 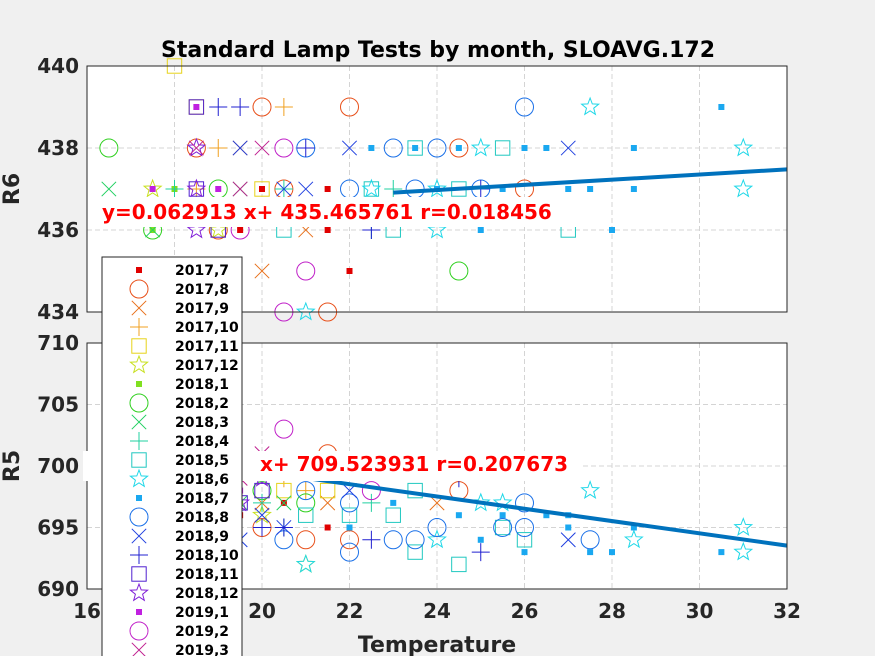 What do you see at coordinates (202, 423) in the screenshot?
I see `legend-label: 2018,3` at bounding box center [202, 423].